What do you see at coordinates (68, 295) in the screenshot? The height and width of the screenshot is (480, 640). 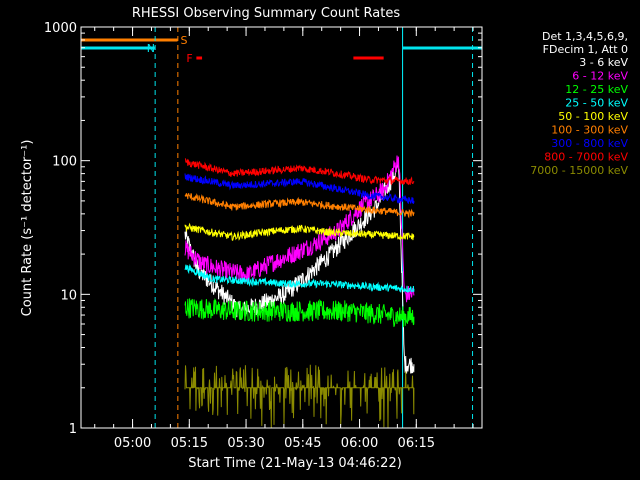 I see `y-tick-label: 10` at bounding box center [68, 295].